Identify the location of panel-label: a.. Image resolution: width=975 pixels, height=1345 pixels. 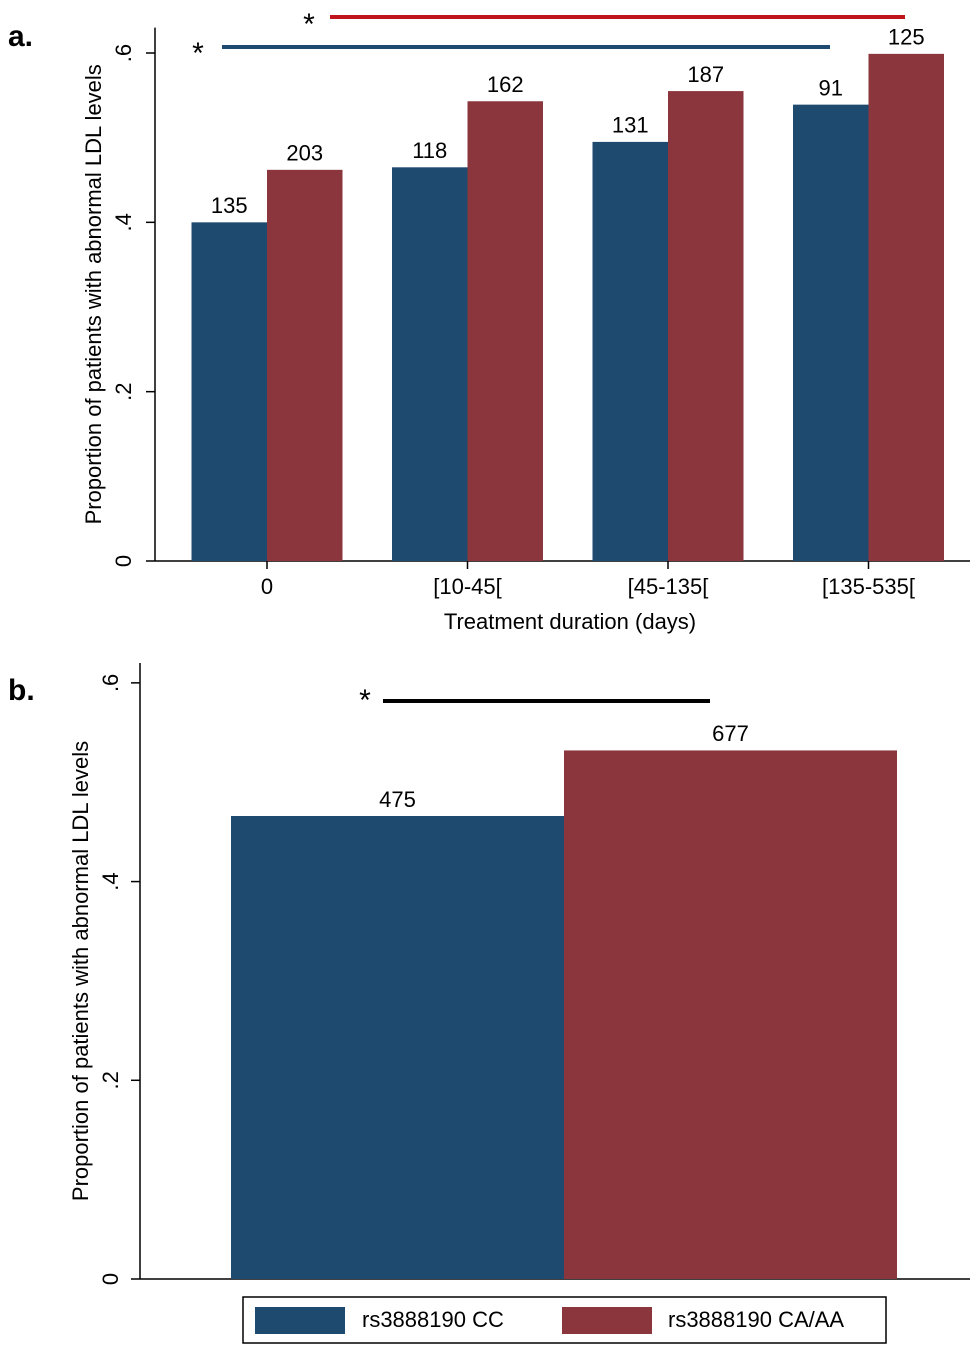
(20, 36).